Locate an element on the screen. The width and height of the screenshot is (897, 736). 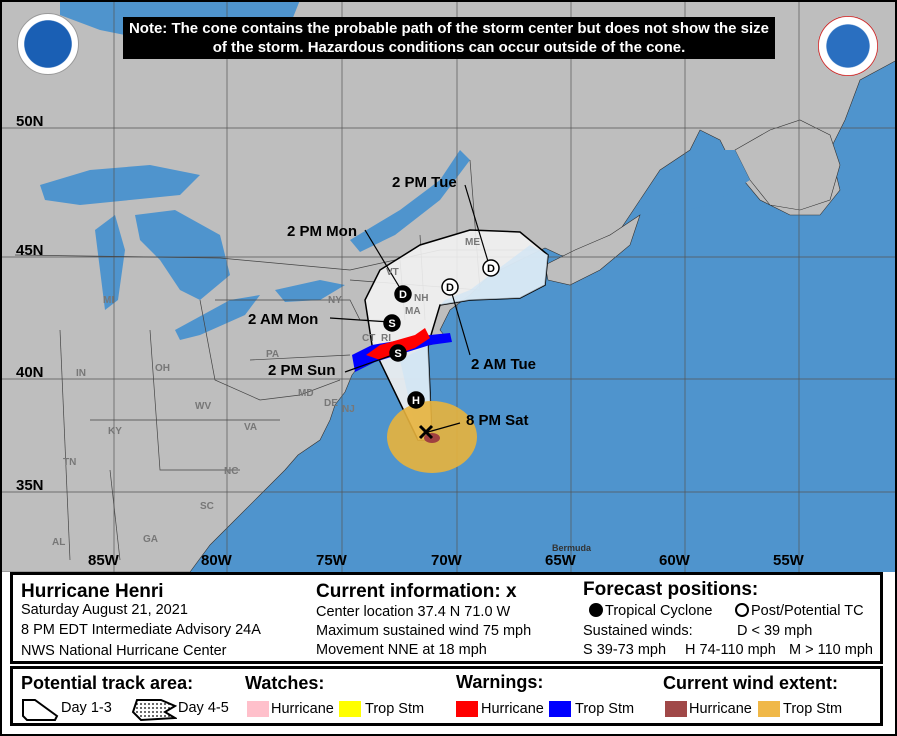
forecast-title: Forecast positions: is located at coordinates (671, 589).